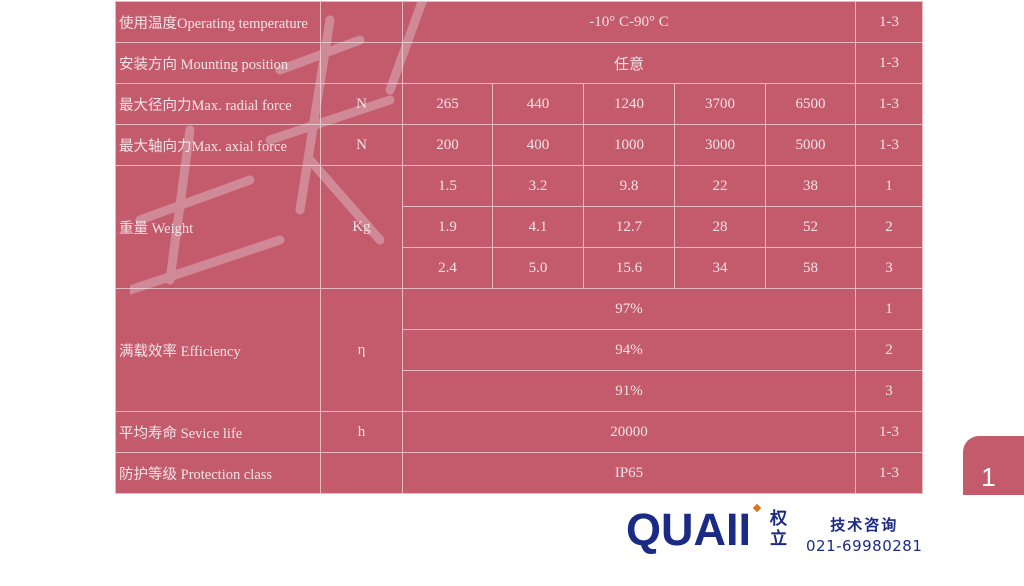 This screenshot has width=1024, height=586. What do you see at coordinates (720, 268) in the screenshot?
I see `cell-value: 34` at bounding box center [720, 268].